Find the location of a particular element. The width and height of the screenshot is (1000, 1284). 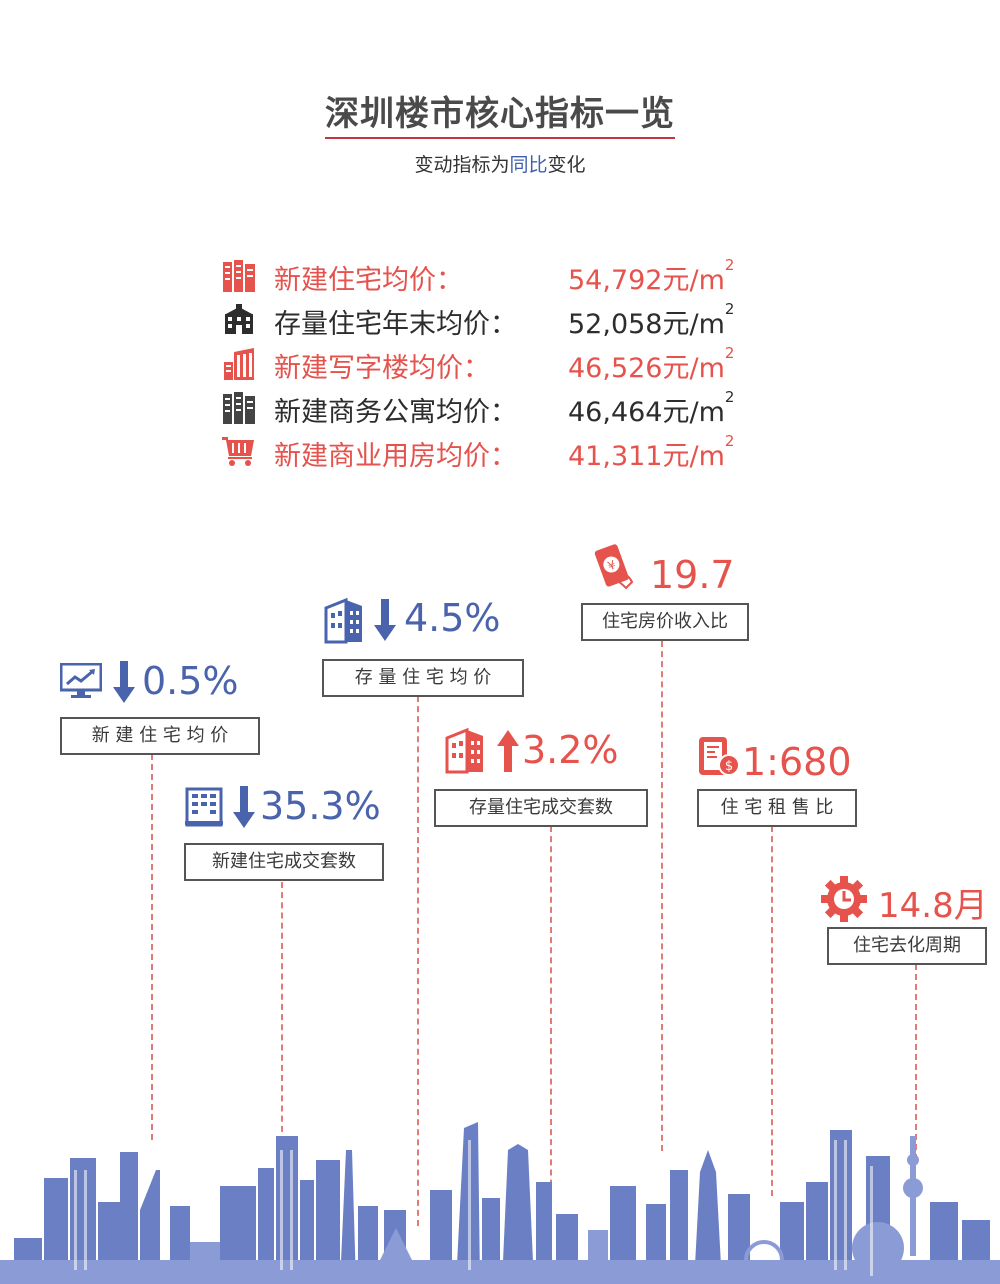

price-label: 新建商业用房均价： is located at coordinates (395, 456).